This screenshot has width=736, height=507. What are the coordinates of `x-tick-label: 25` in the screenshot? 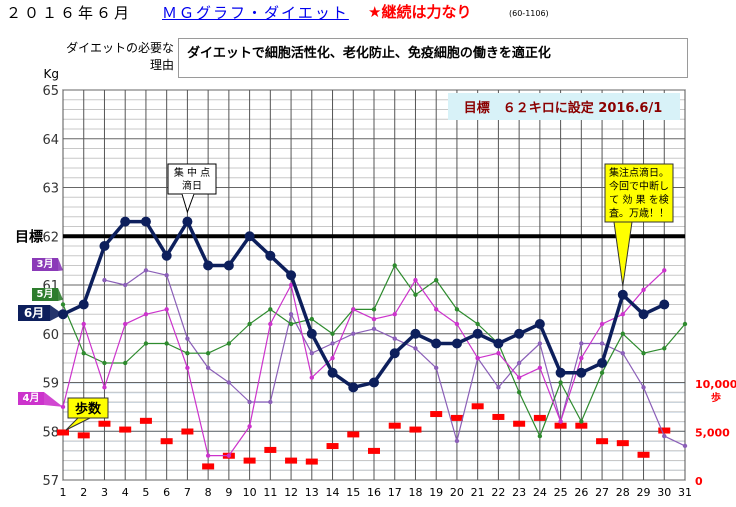 It's located at (561, 492).